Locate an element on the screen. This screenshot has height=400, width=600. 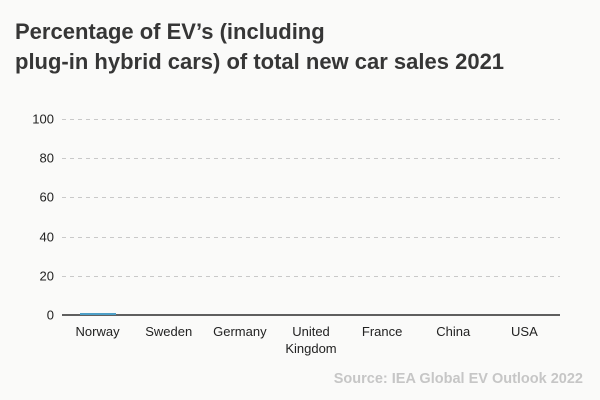
bar-slot-germany is located at coordinates (239, 217).